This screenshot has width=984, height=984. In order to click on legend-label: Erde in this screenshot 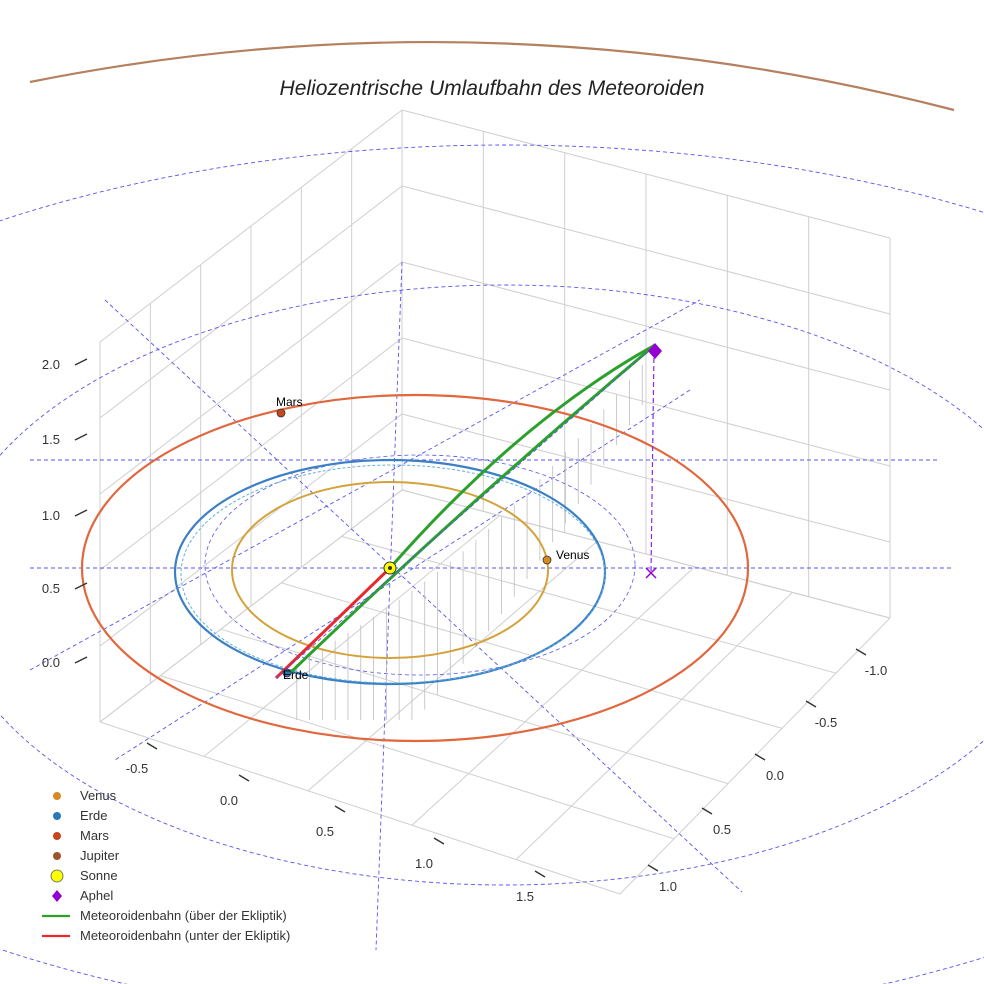, I will do `click(94, 815)`.